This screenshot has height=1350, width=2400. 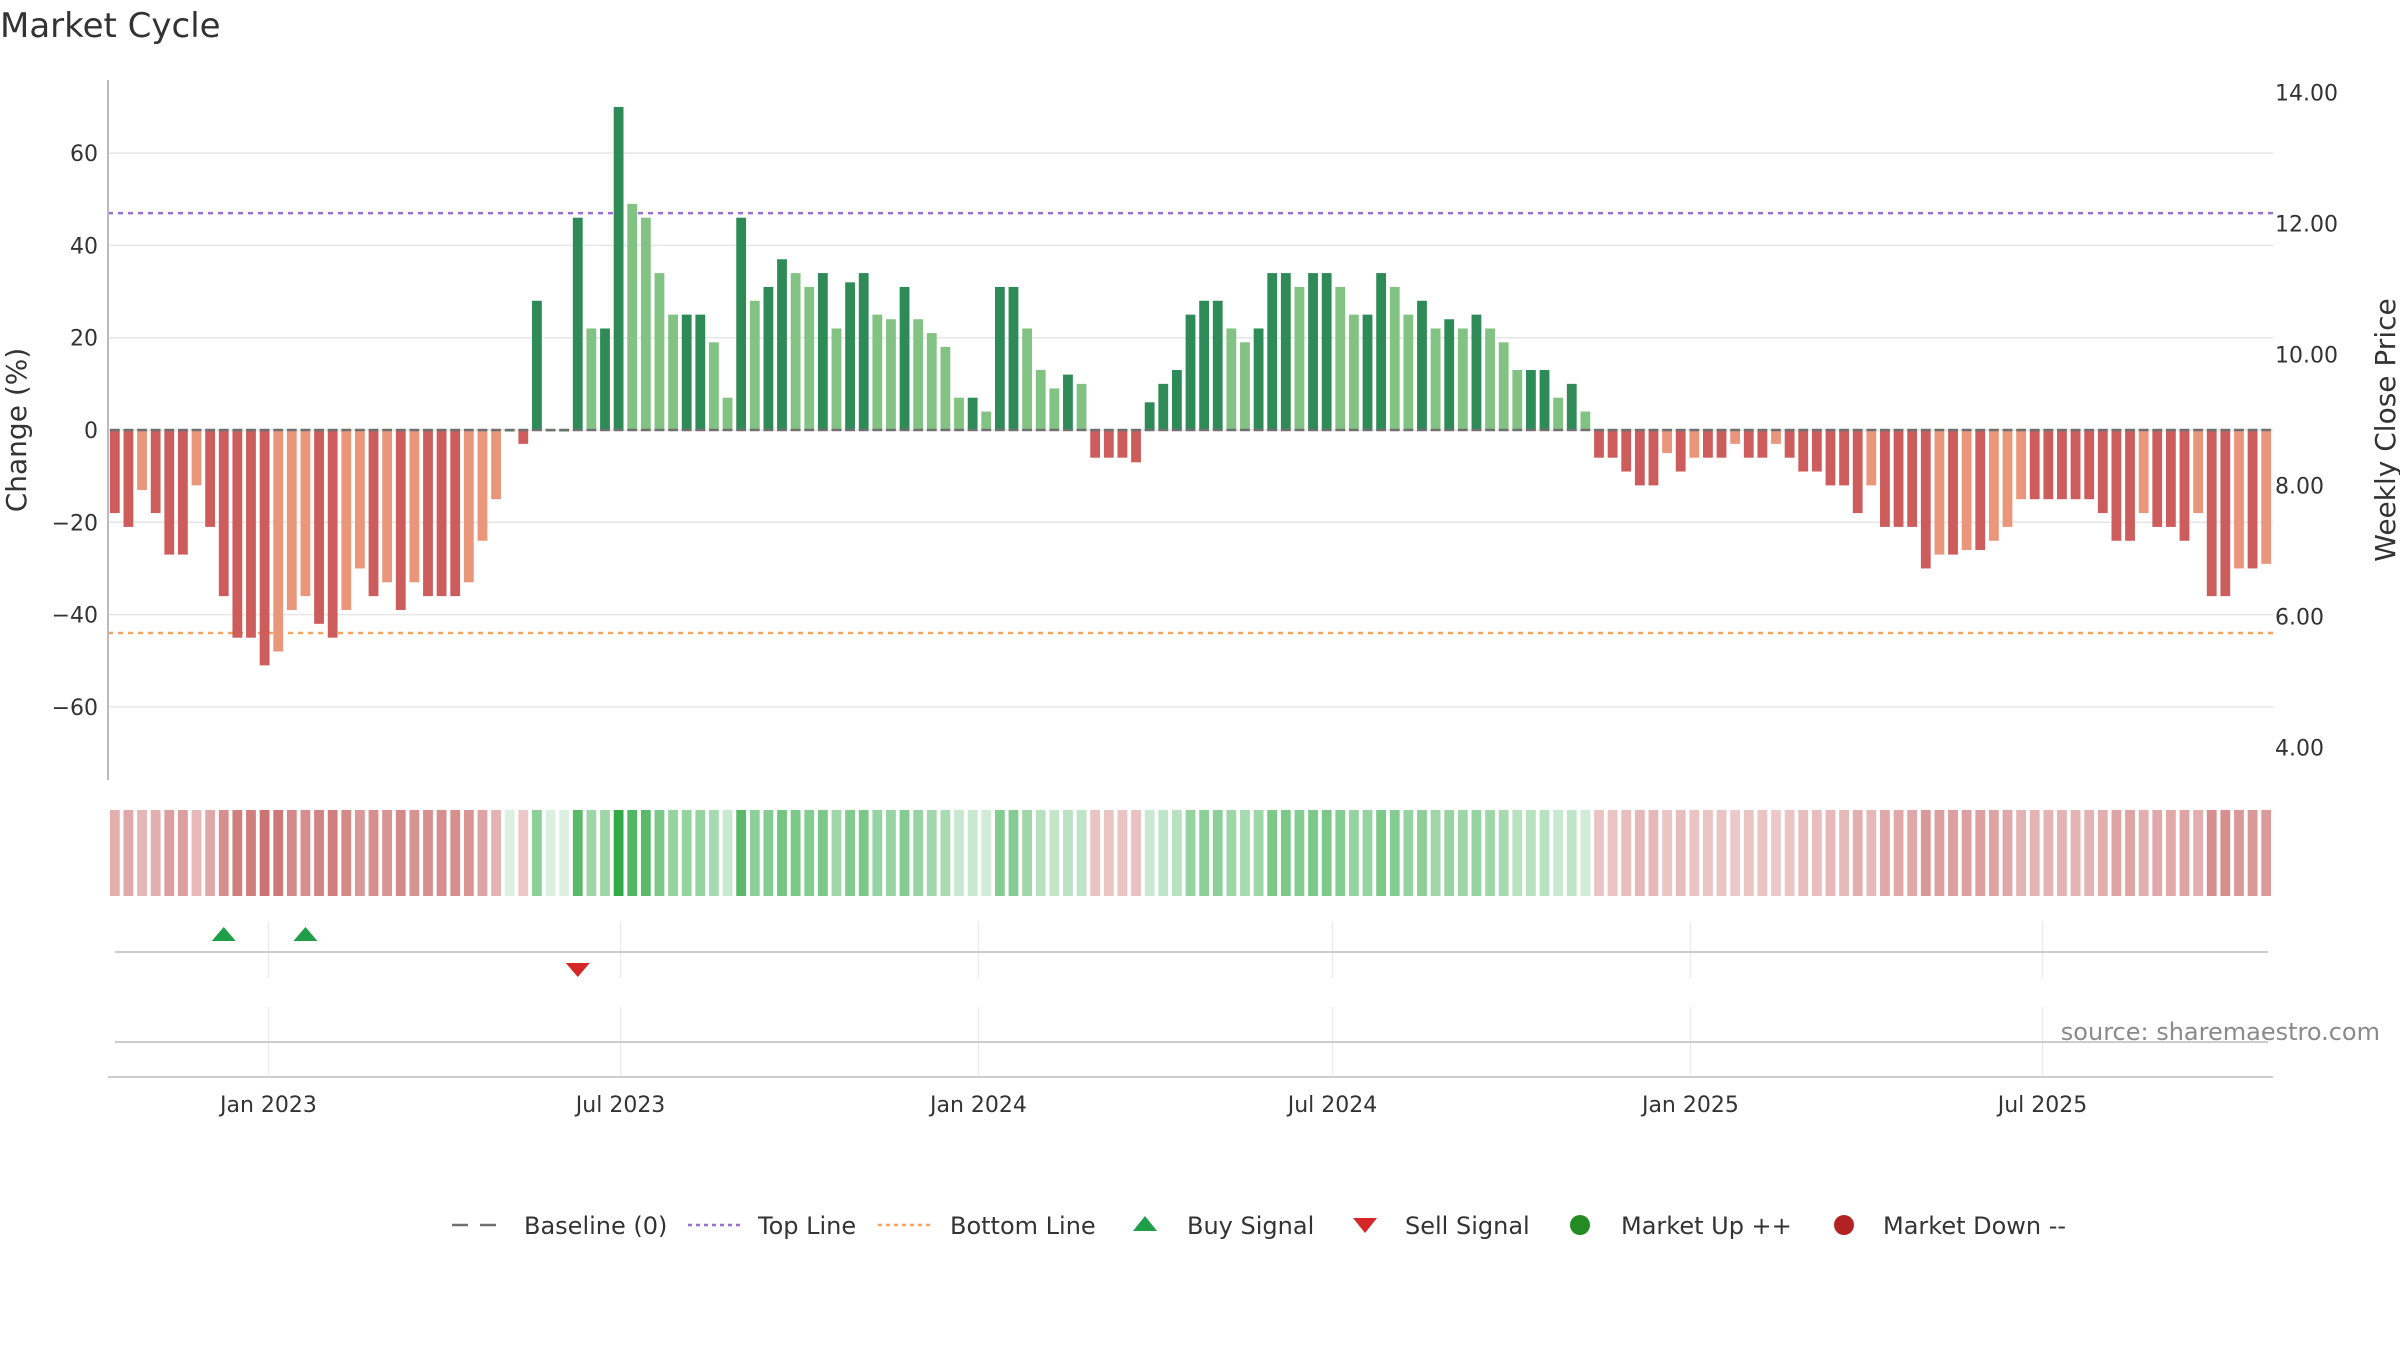 I want to click on y-tick-label--60: −60, so click(x=75, y=708).